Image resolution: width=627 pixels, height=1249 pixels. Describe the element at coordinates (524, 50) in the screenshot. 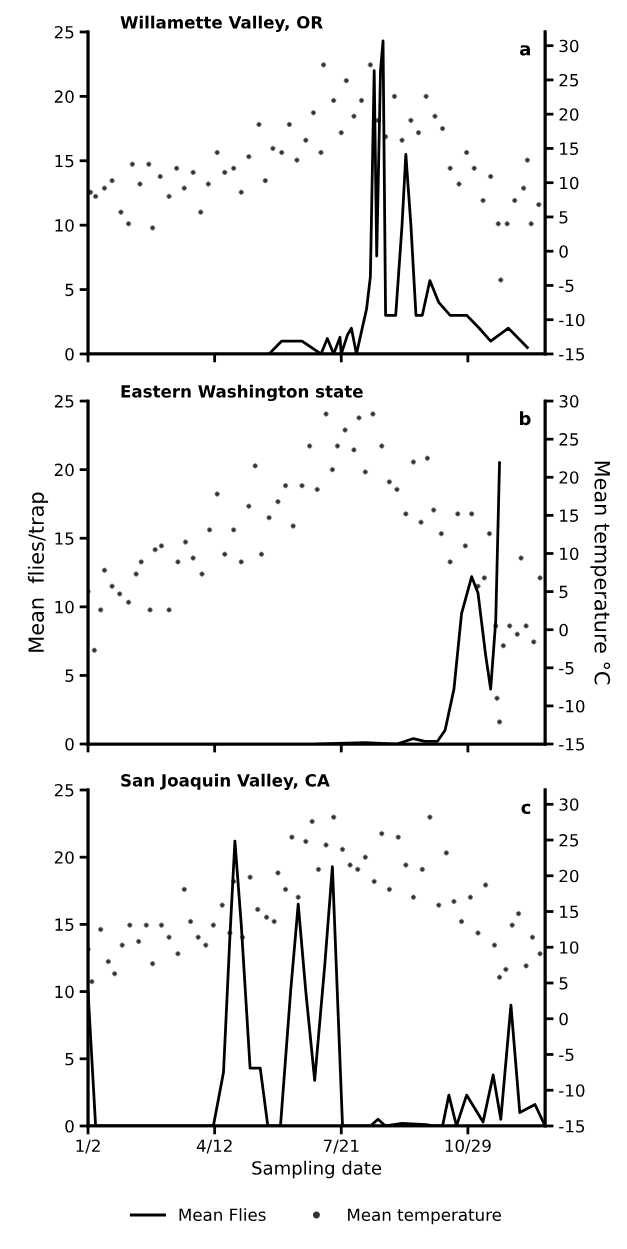

I see `annotation: a` at that location.